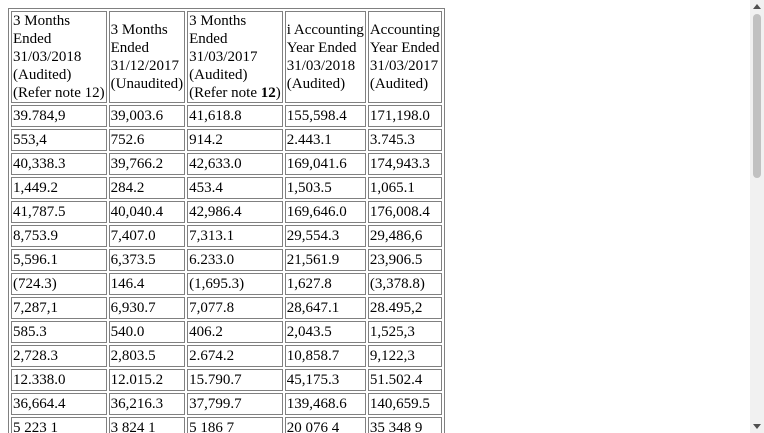 The height and width of the screenshot is (433, 764). What do you see at coordinates (147, 188) in the screenshot?
I see `table-cell: 284.2` at bounding box center [147, 188].